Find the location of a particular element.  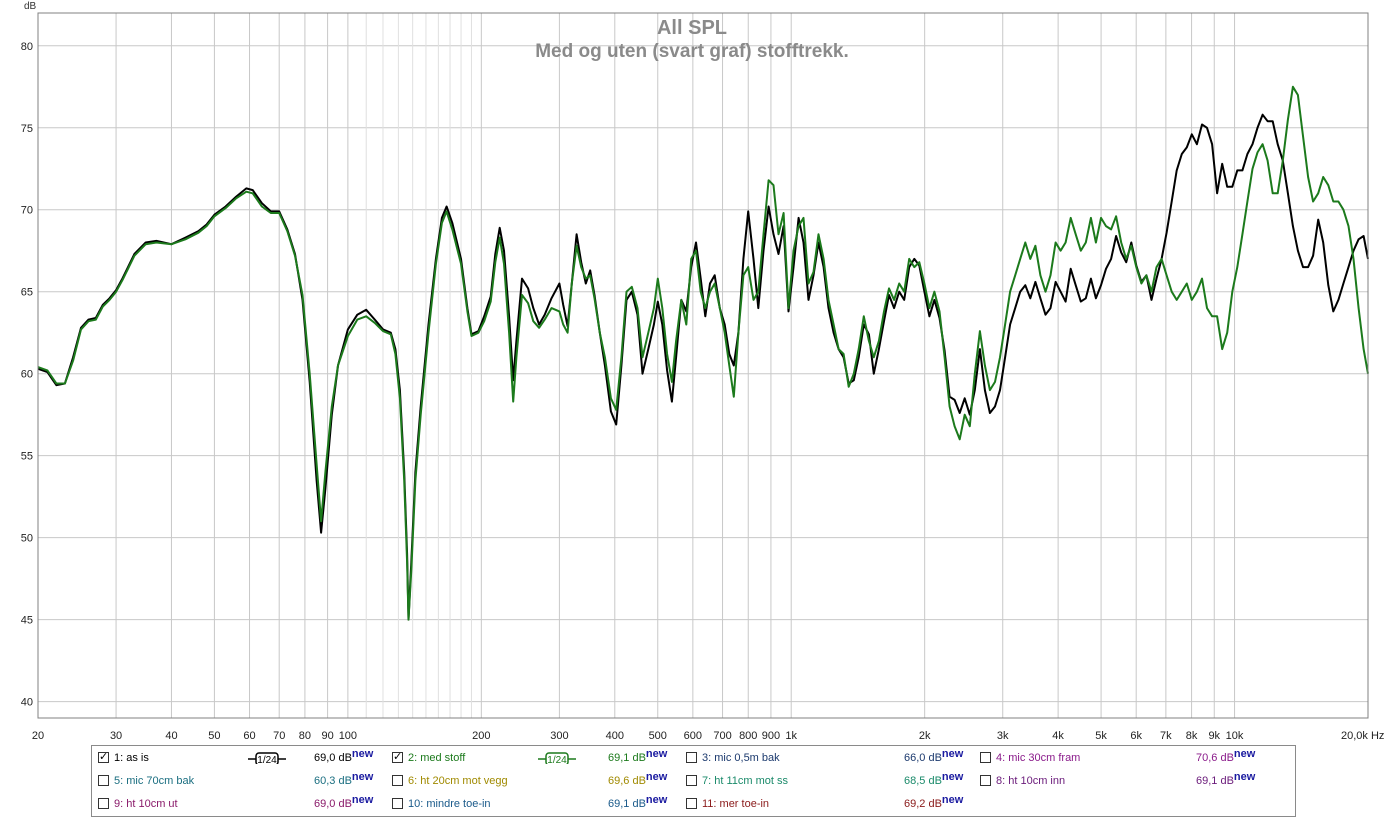

legend-item: 9: ht 10cm ut 69,0 dBnew is located at coordinates (243, 803).